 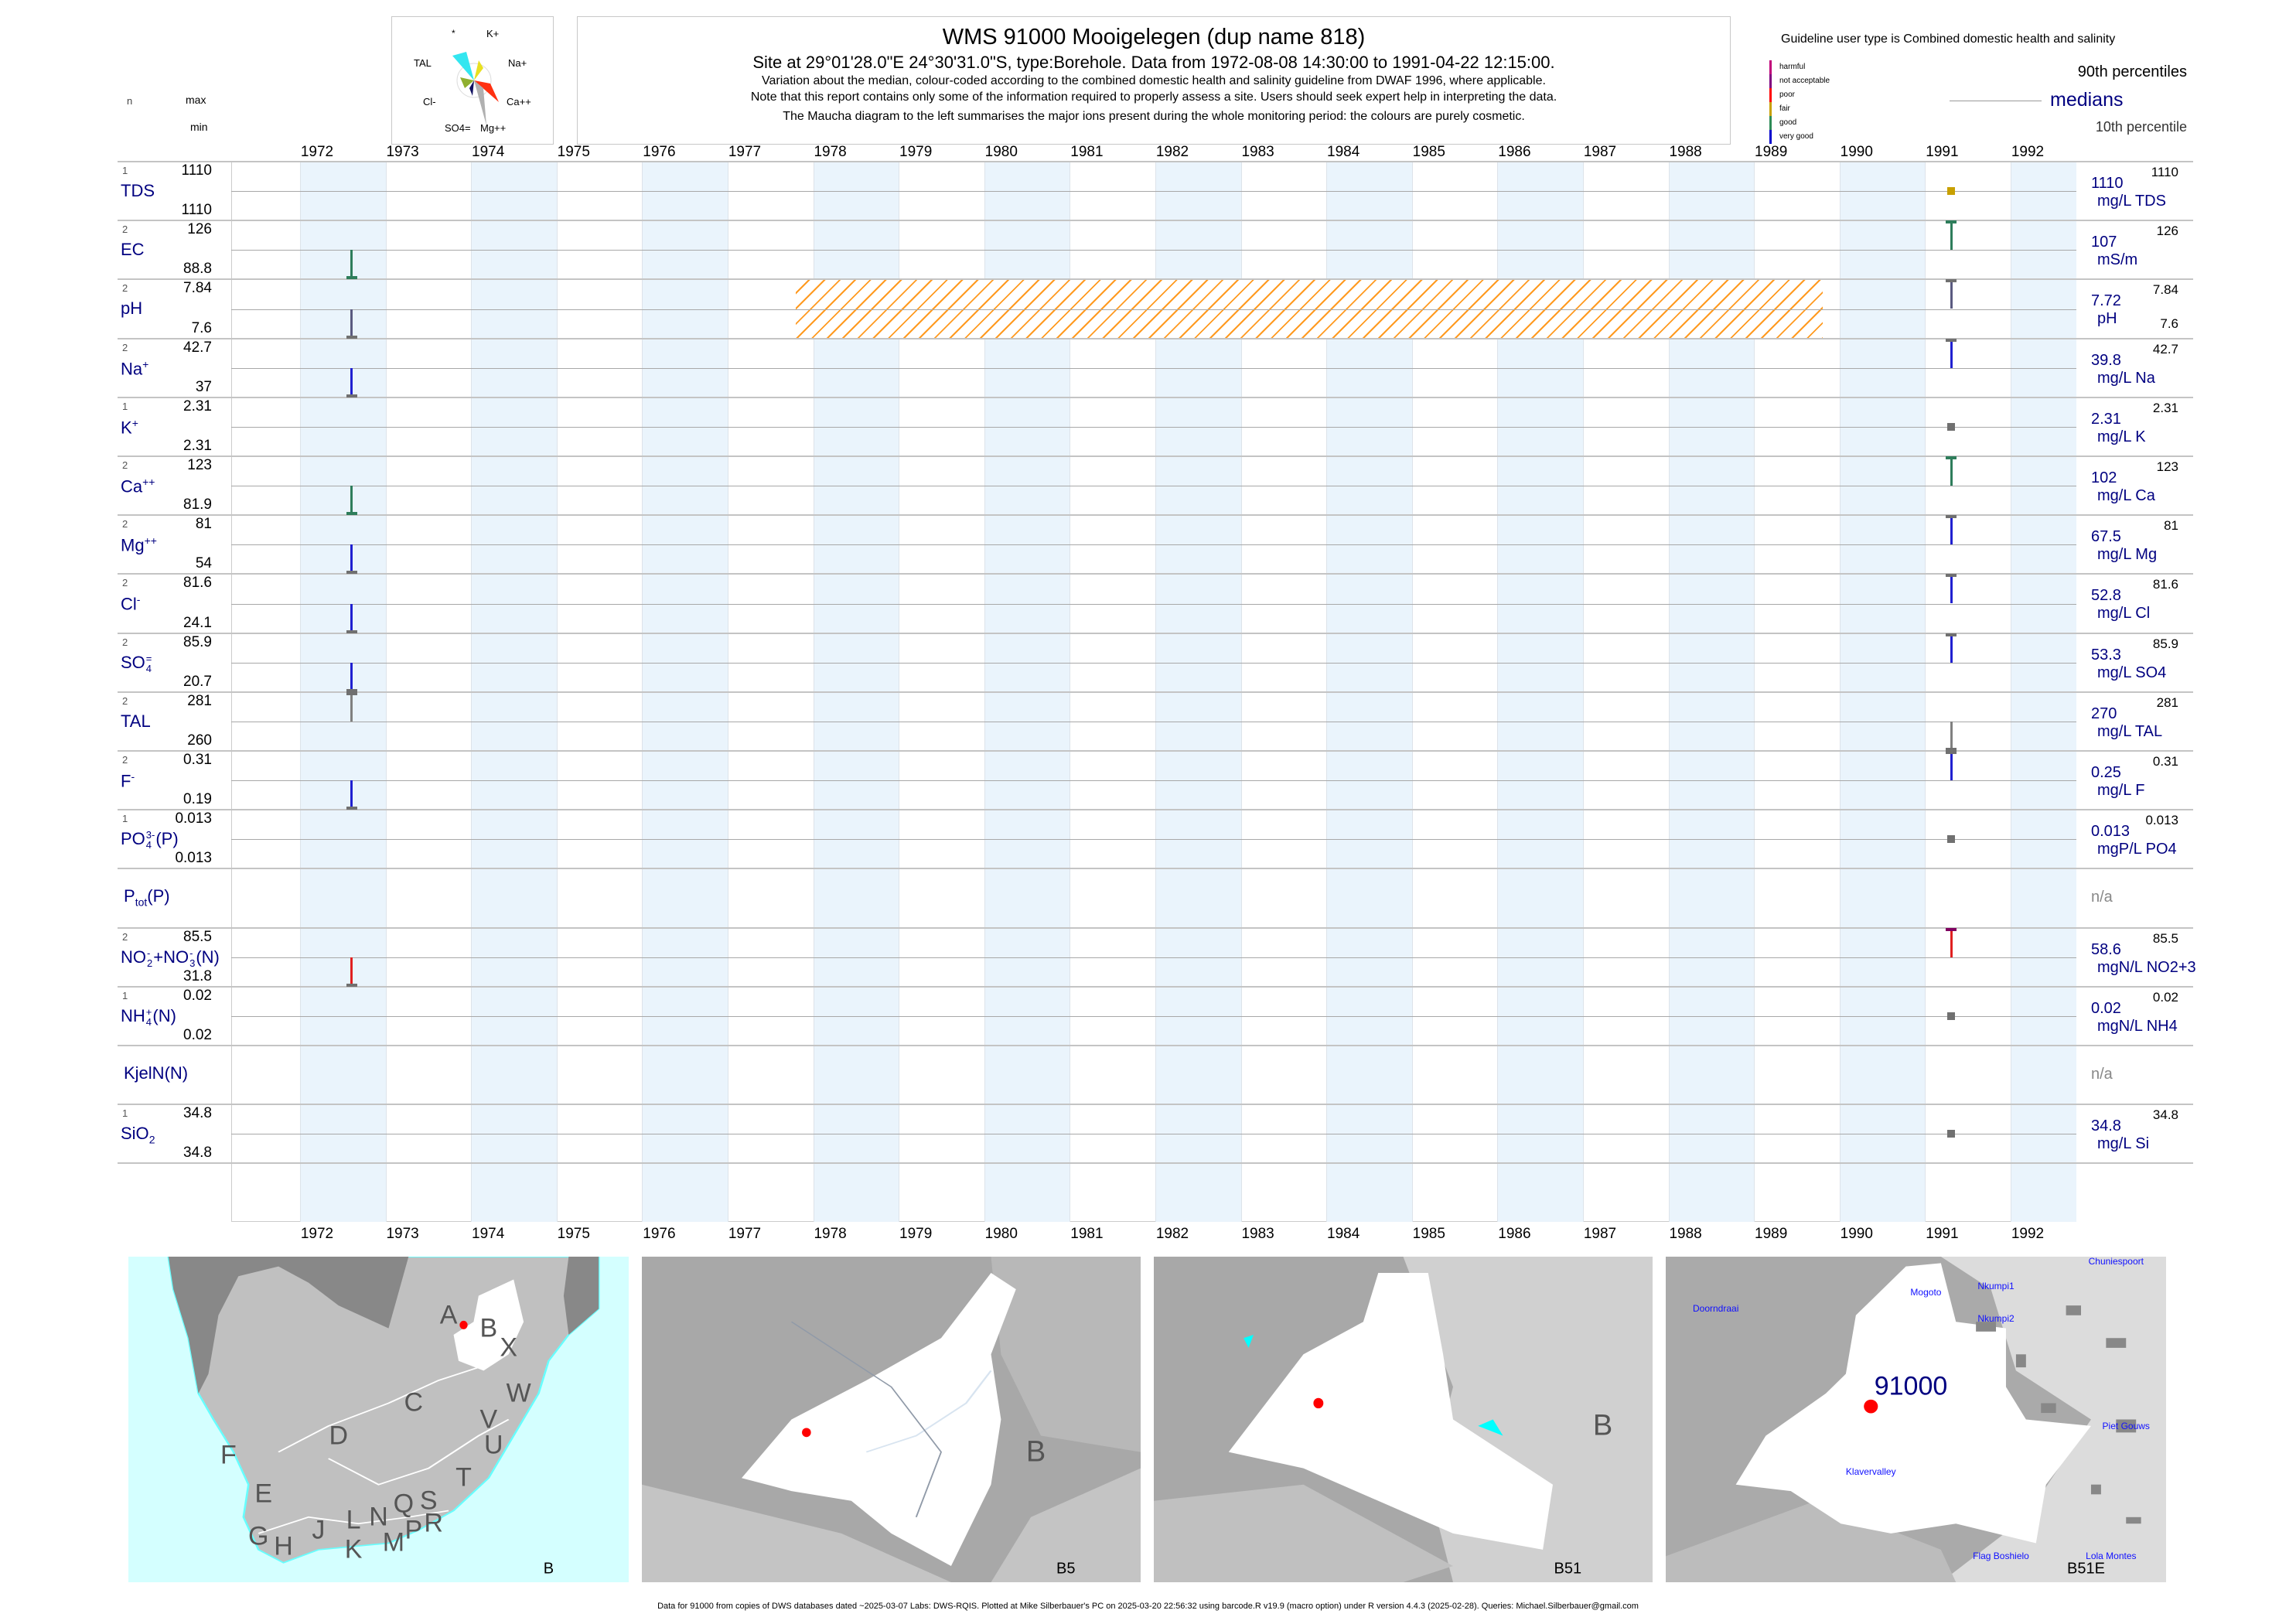 What do you see at coordinates (197, 406) in the screenshot?
I see `max-value: 2.31` at bounding box center [197, 406].